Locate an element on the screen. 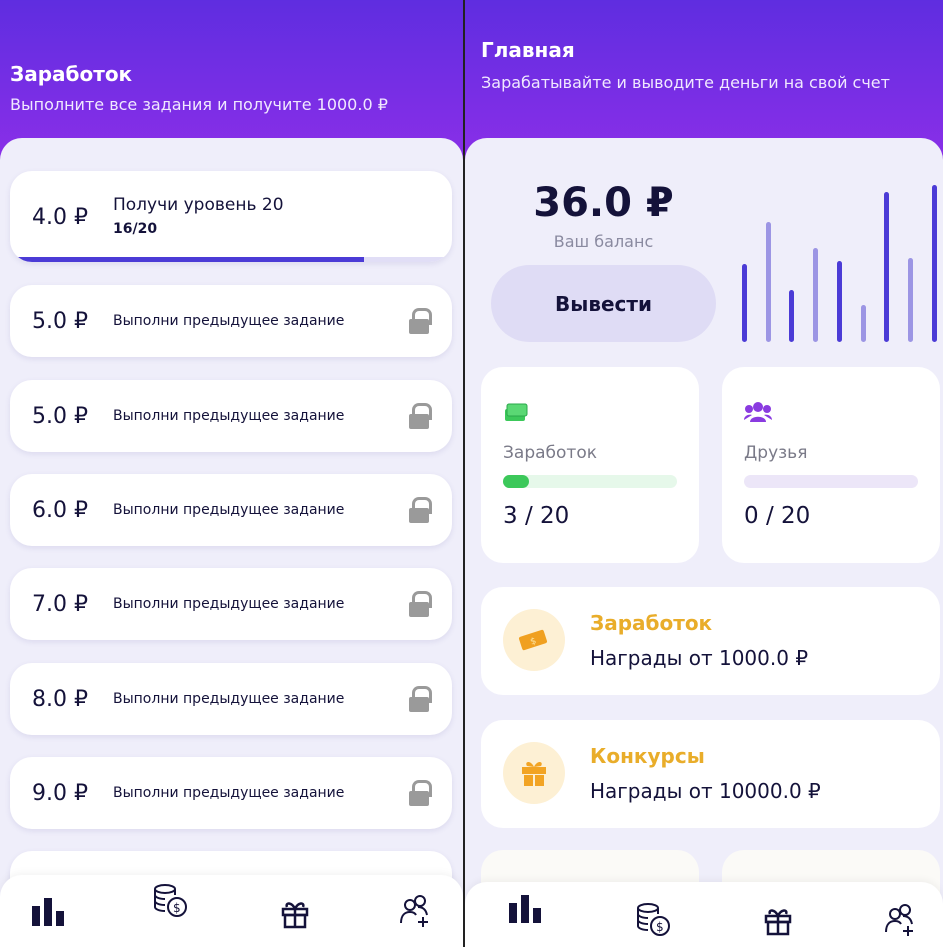  cash-icon: $ is located at coordinates (533, 640).